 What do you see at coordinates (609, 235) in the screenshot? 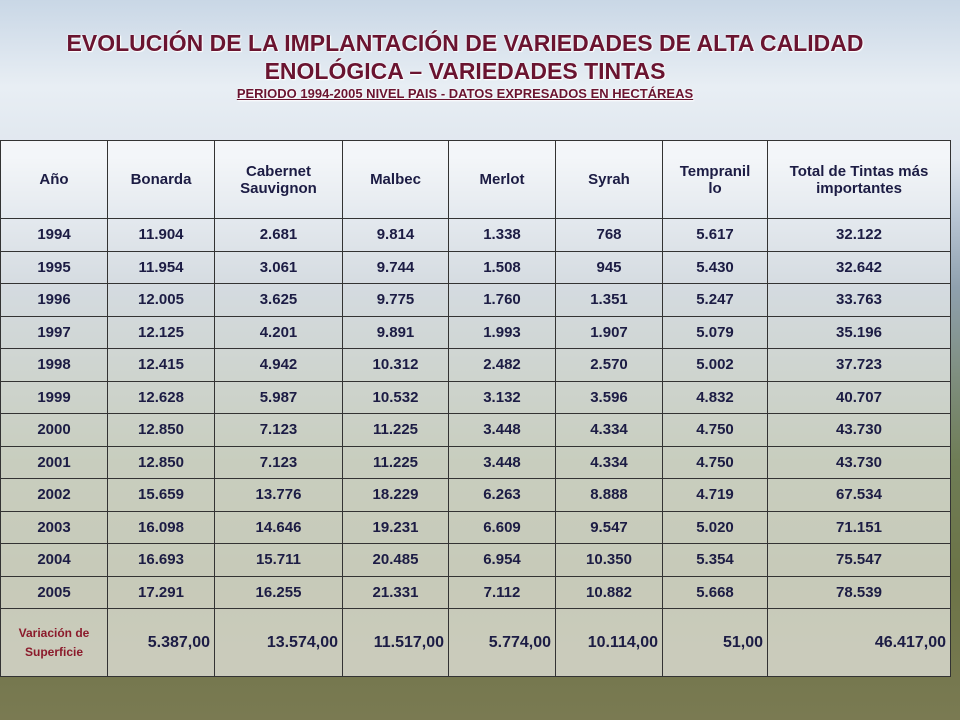
I see `table-cell: 768` at bounding box center [609, 235].